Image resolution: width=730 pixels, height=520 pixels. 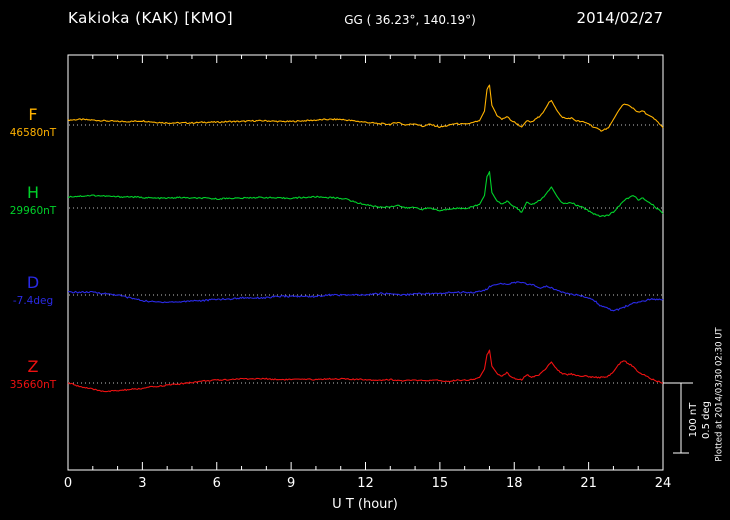 What do you see at coordinates (33, 282) in the screenshot?
I see `channel-letter-D: D` at bounding box center [33, 282].